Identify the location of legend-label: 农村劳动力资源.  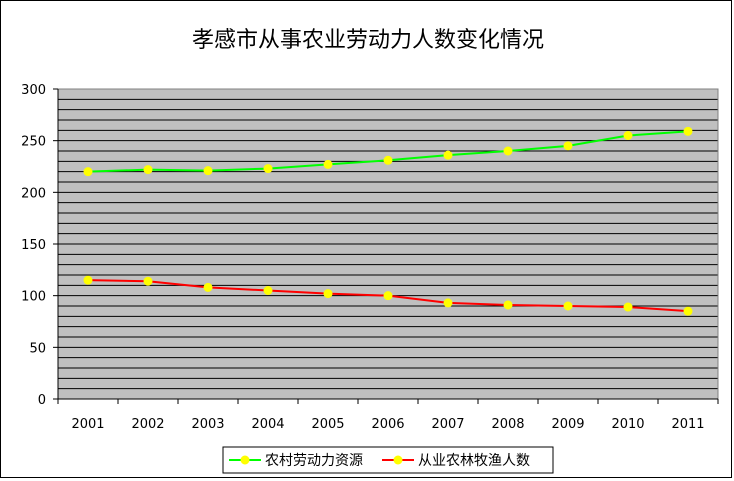
(314, 461).